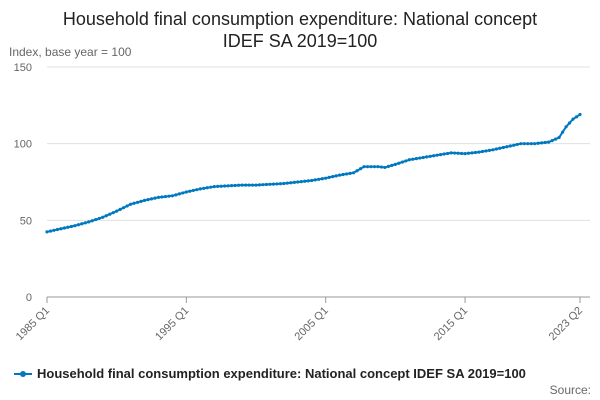 This screenshot has height=400, width=600. Describe the element at coordinates (23, 374) in the screenshot. I see `legend-swatch` at that location.